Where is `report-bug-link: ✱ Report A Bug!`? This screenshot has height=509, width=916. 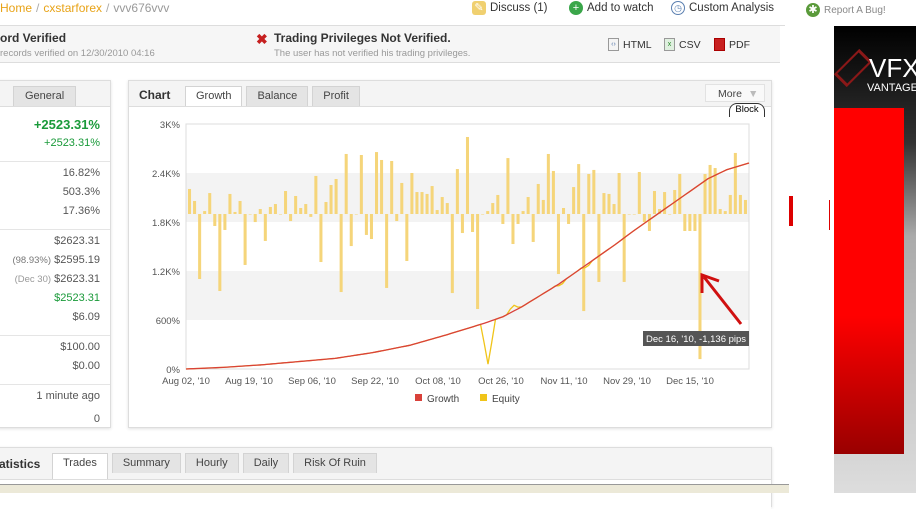 report-bug-link: ✱ Report A Bug! is located at coordinates (846, 10).